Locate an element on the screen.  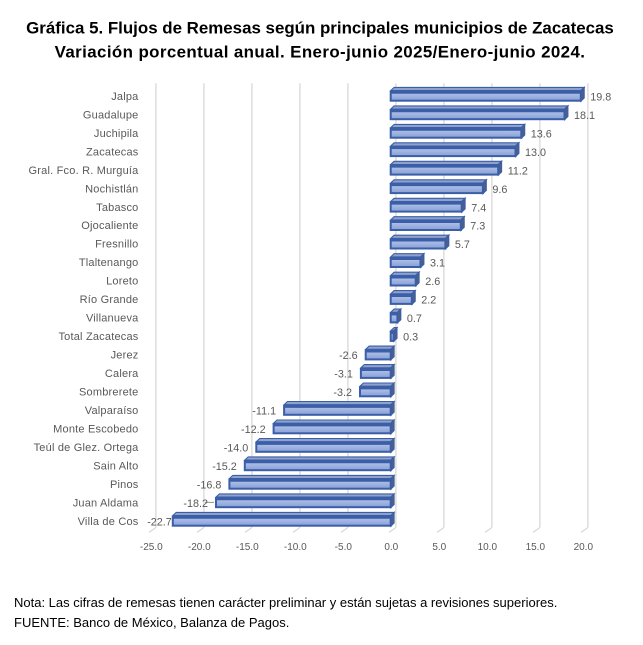
svg-text: 19.8 is located at coordinates (600, 97).